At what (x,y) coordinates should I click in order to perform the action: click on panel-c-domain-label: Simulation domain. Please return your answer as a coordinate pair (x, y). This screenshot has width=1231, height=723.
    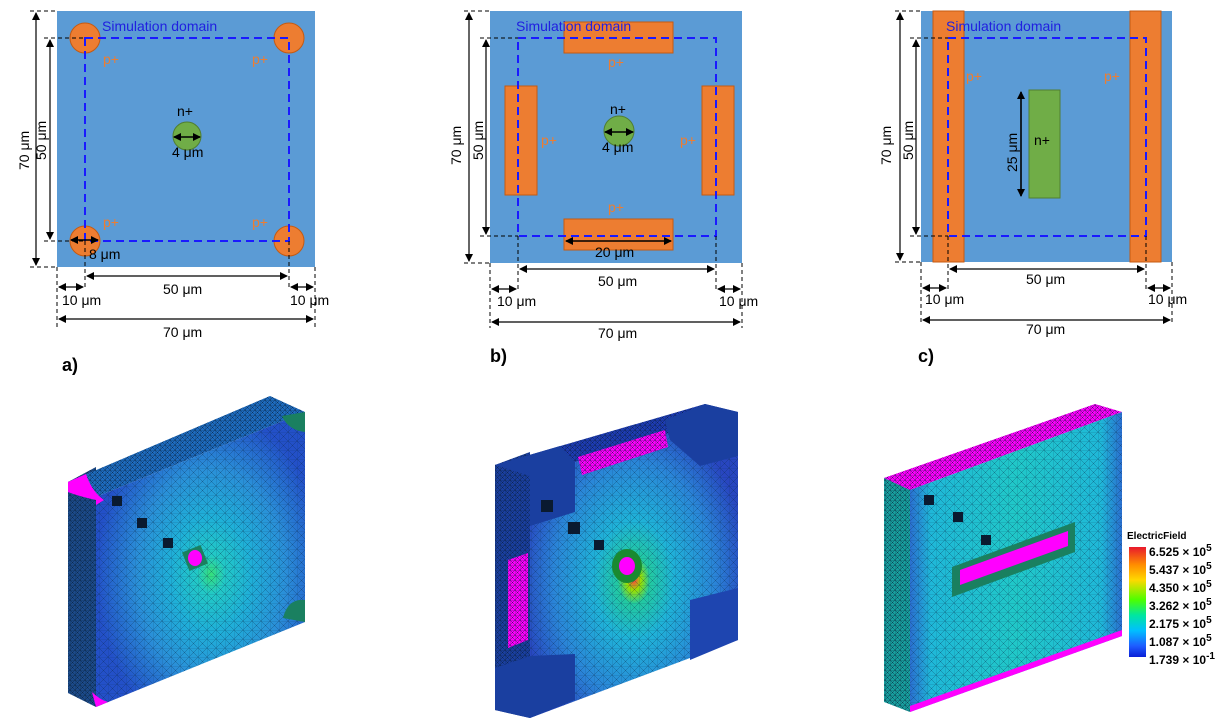
    Looking at the image, I should click on (1003, 26).